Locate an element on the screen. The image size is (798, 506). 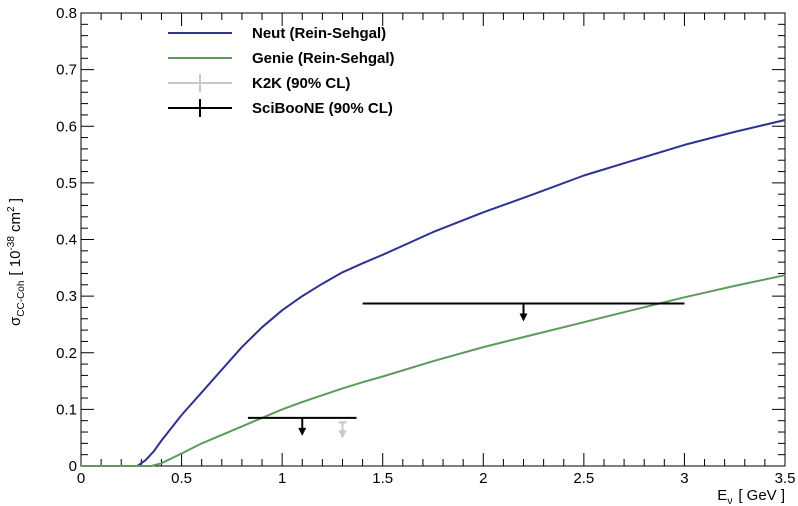
y-tick-label: 0.5 is located at coordinates (66, 183).